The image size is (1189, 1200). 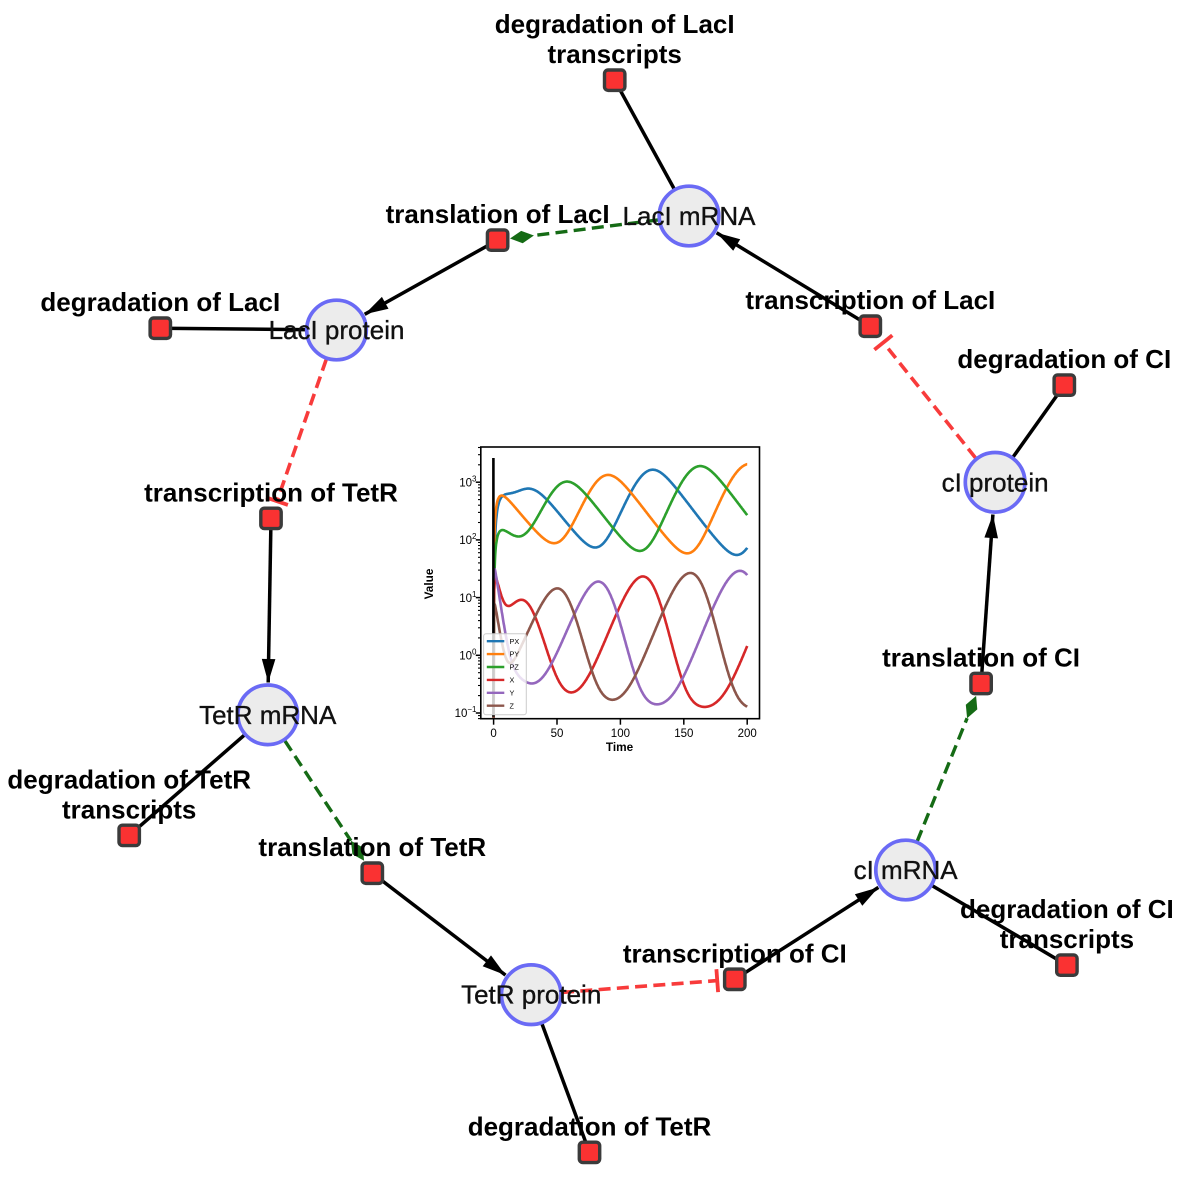 What do you see at coordinates (468, 539) in the screenshot?
I see `svg-text: 102` at bounding box center [468, 539].